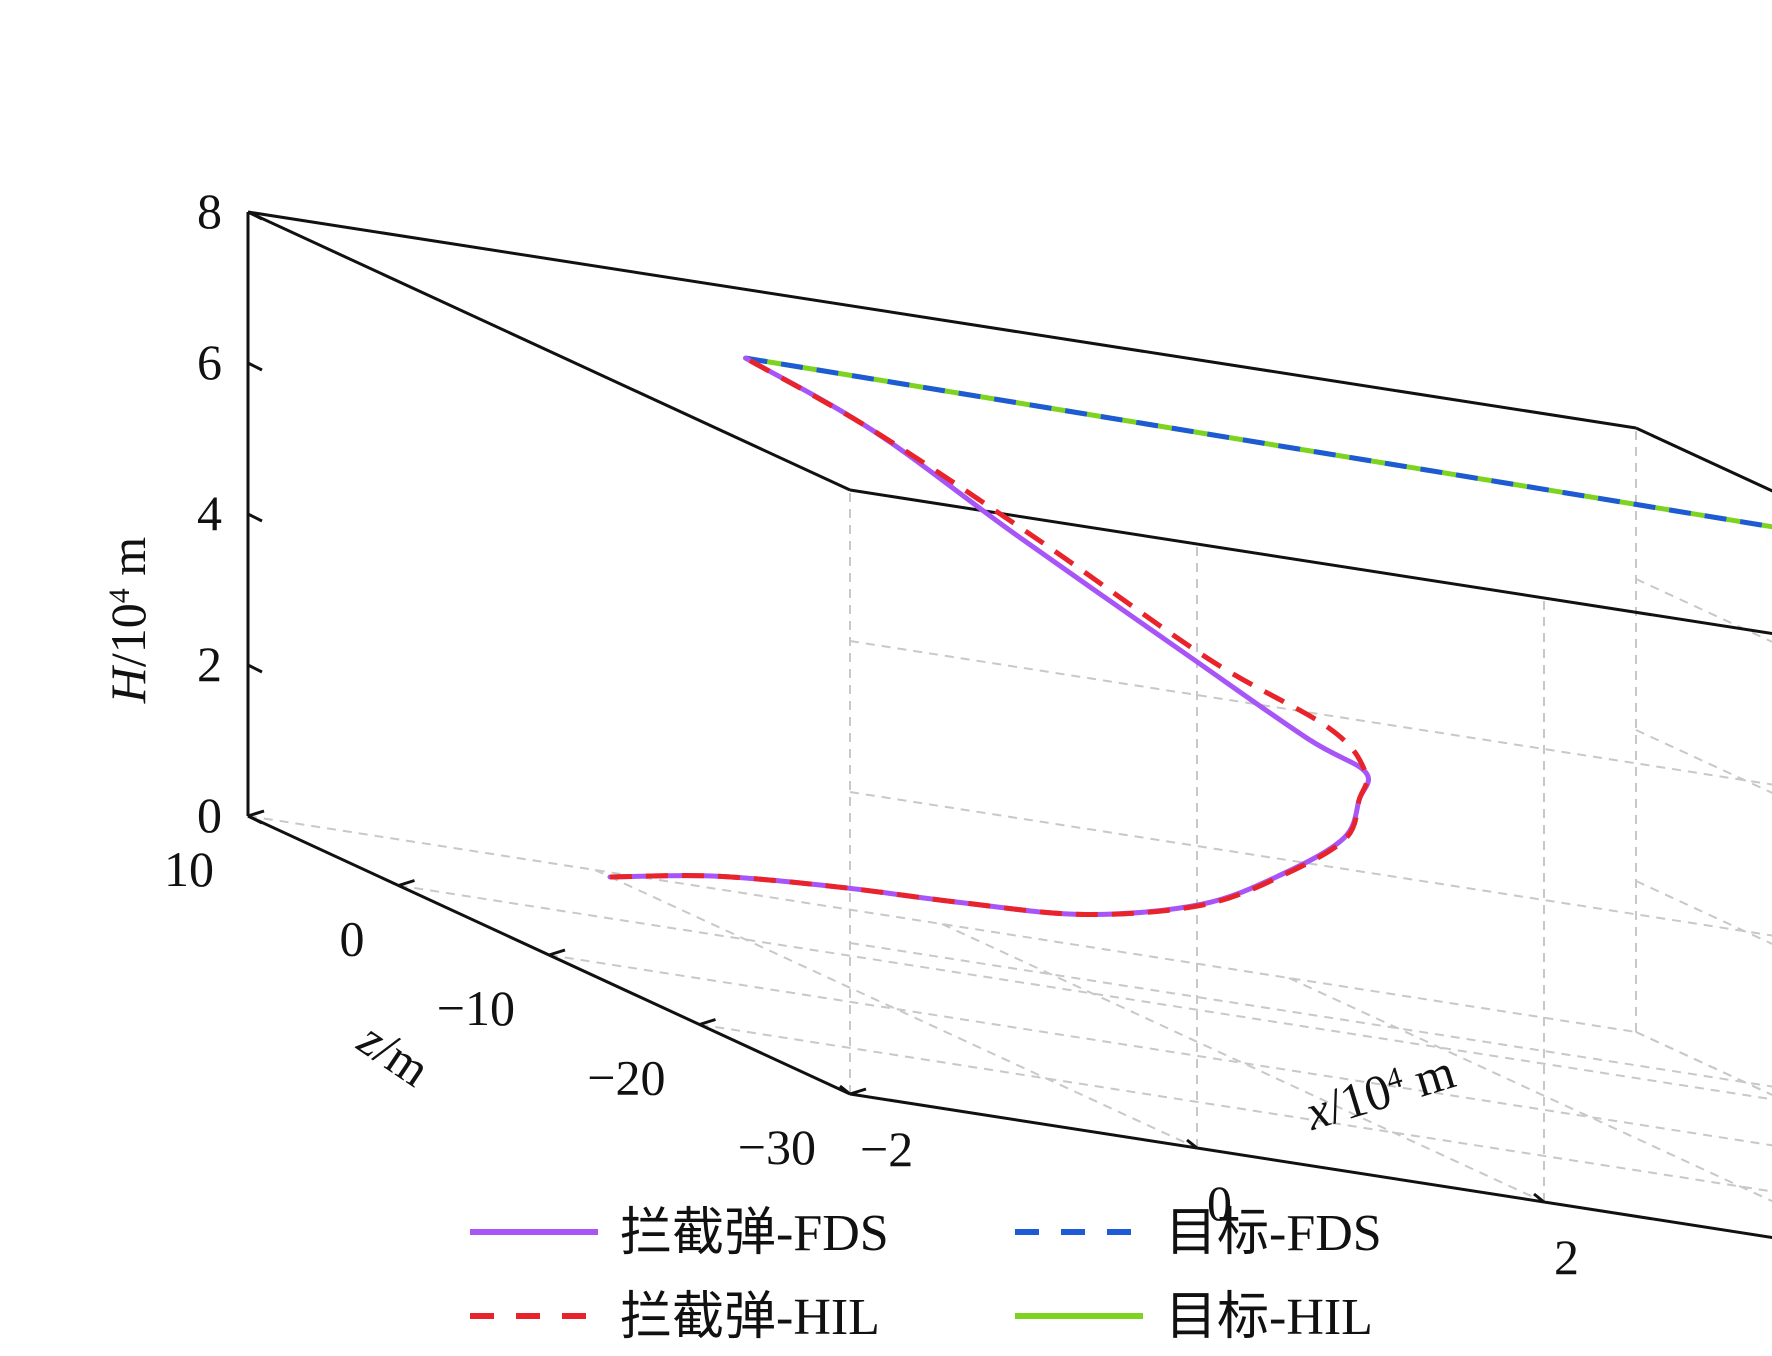  What do you see at coordinates (1219, 1203) in the screenshot?
I see `x-tick-label: 0` at bounding box center [1219, 1203].